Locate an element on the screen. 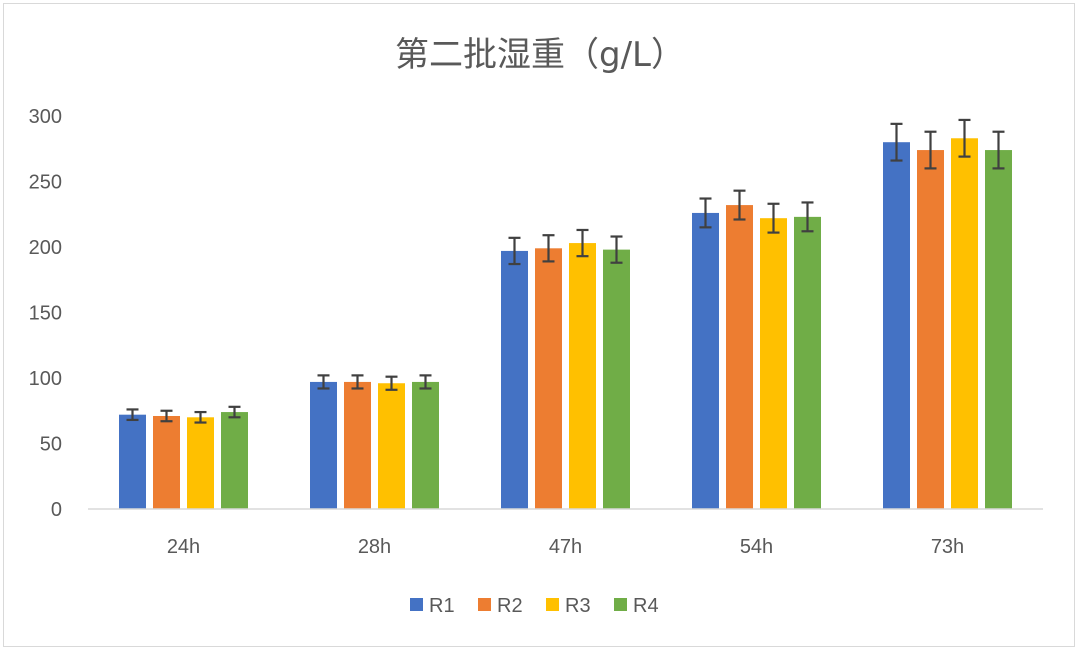  error-bar-r2-54h is located at coordinates (739, 205).